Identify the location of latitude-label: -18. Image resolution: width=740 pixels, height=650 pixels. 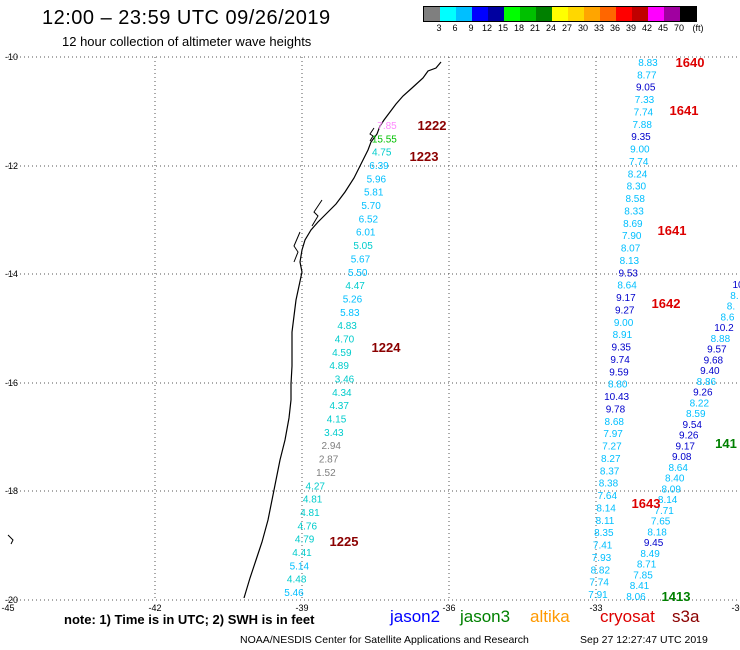
(11, 491).